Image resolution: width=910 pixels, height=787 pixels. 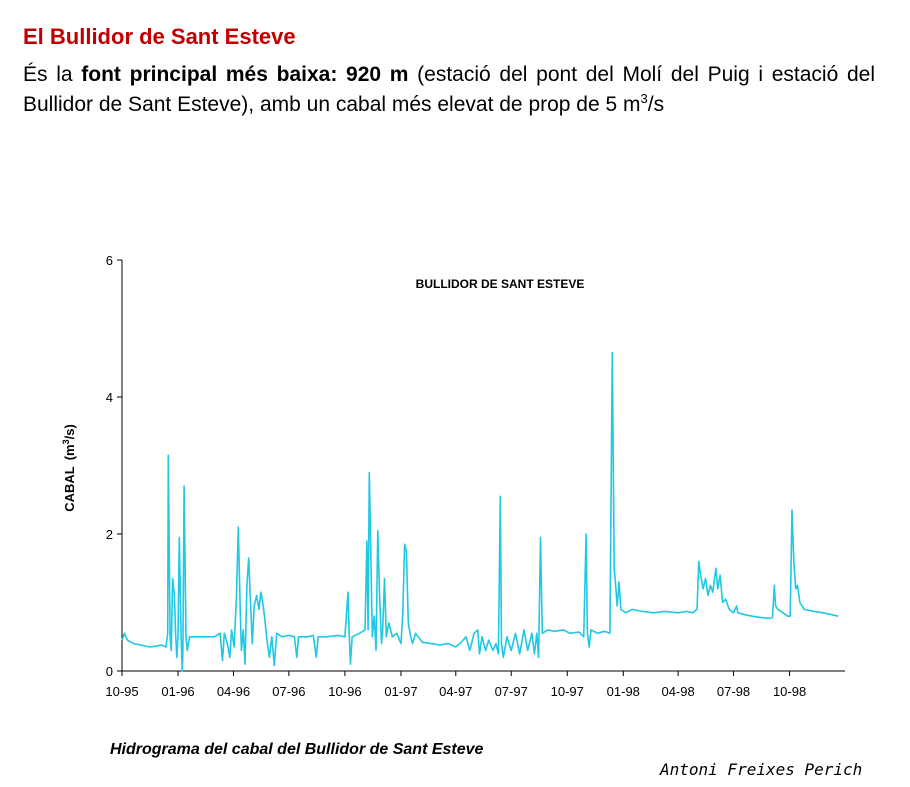 I want to click on intro-highlight: font principal més baixa: 920 m, so click(x=245, y=74).